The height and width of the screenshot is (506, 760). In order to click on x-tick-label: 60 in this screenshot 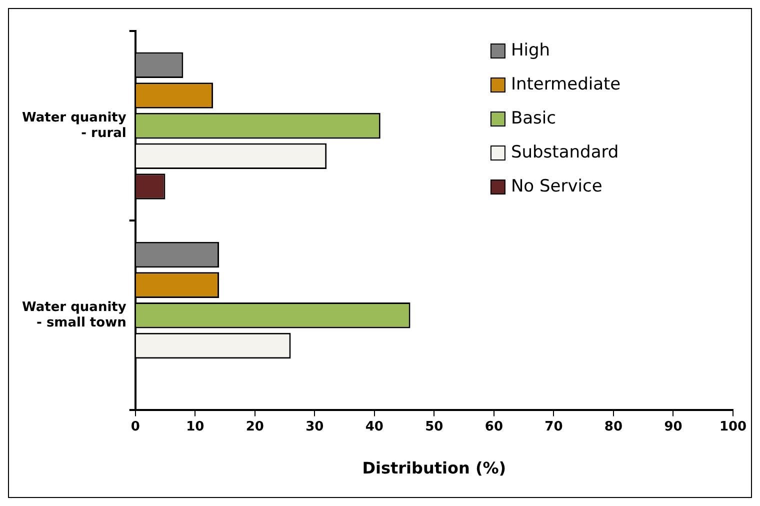, I will do `click(493, 426)`.